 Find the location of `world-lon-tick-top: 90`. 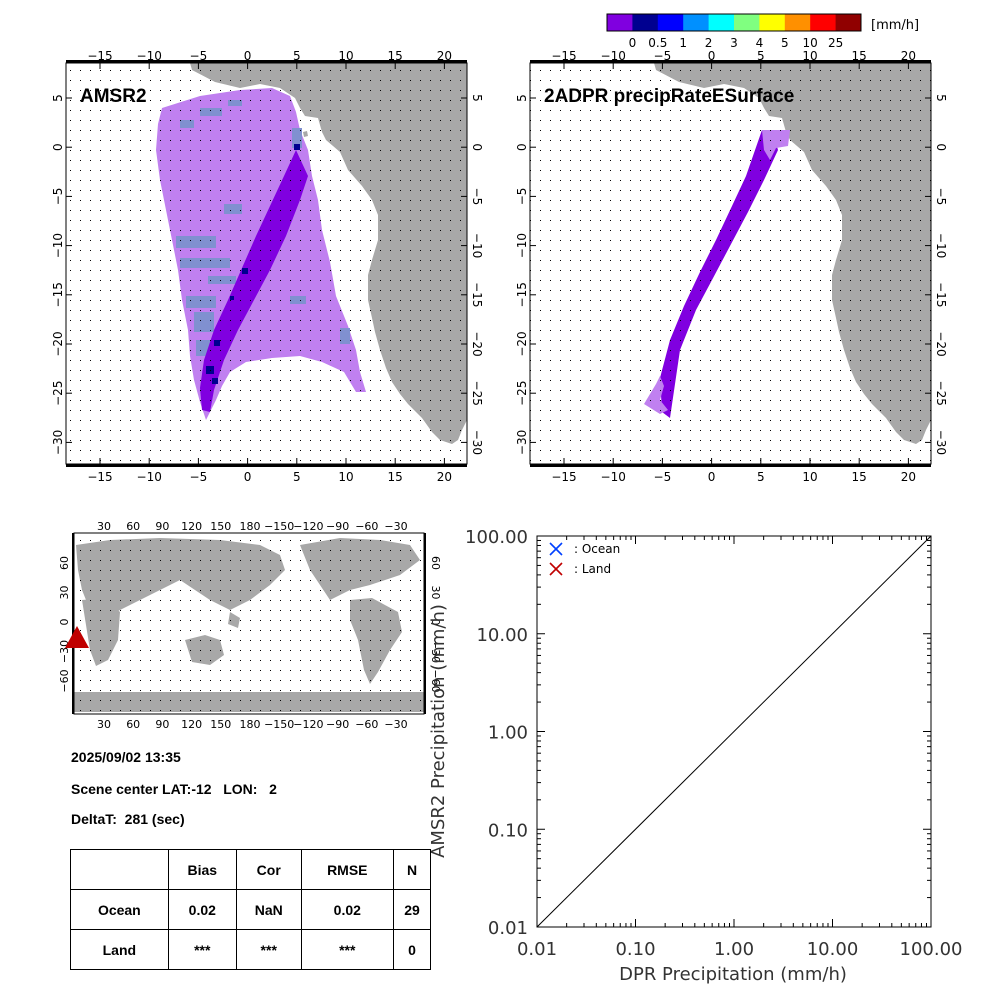

world-lon-tick-top: 90 is located at coordinates (162, 526).